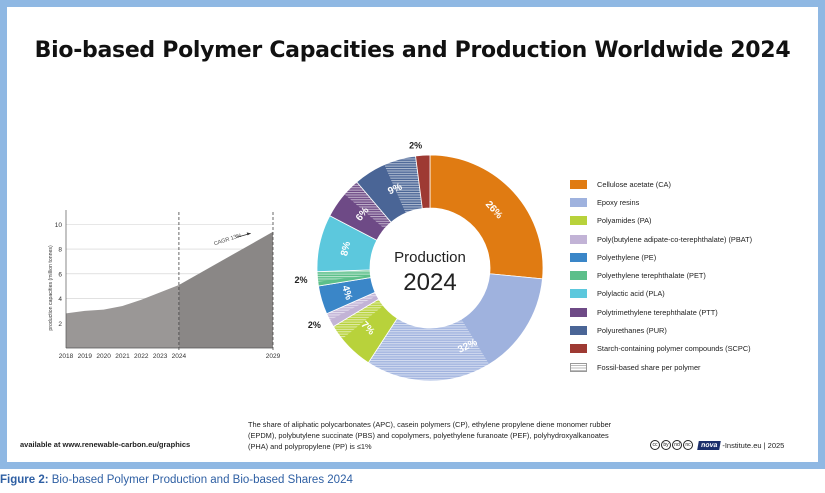  What do you see at coordinates (666, 445) in the screenshot?
I see `cc-by-icon: by` at bounding box center [666, 445].